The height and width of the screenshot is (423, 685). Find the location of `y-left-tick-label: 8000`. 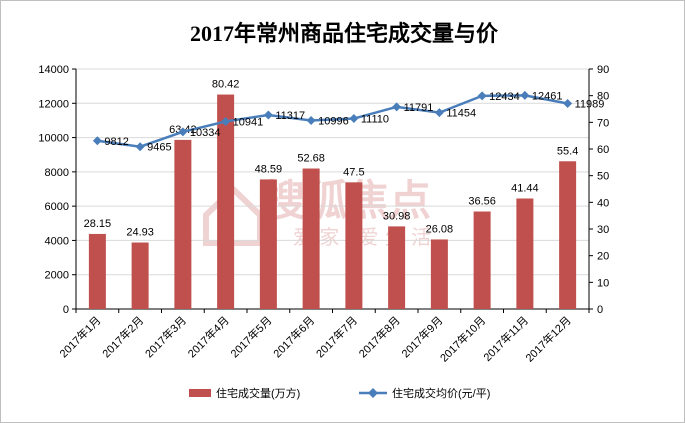

y-left-tick-label: 8000 is located at coordinates (57, 173).